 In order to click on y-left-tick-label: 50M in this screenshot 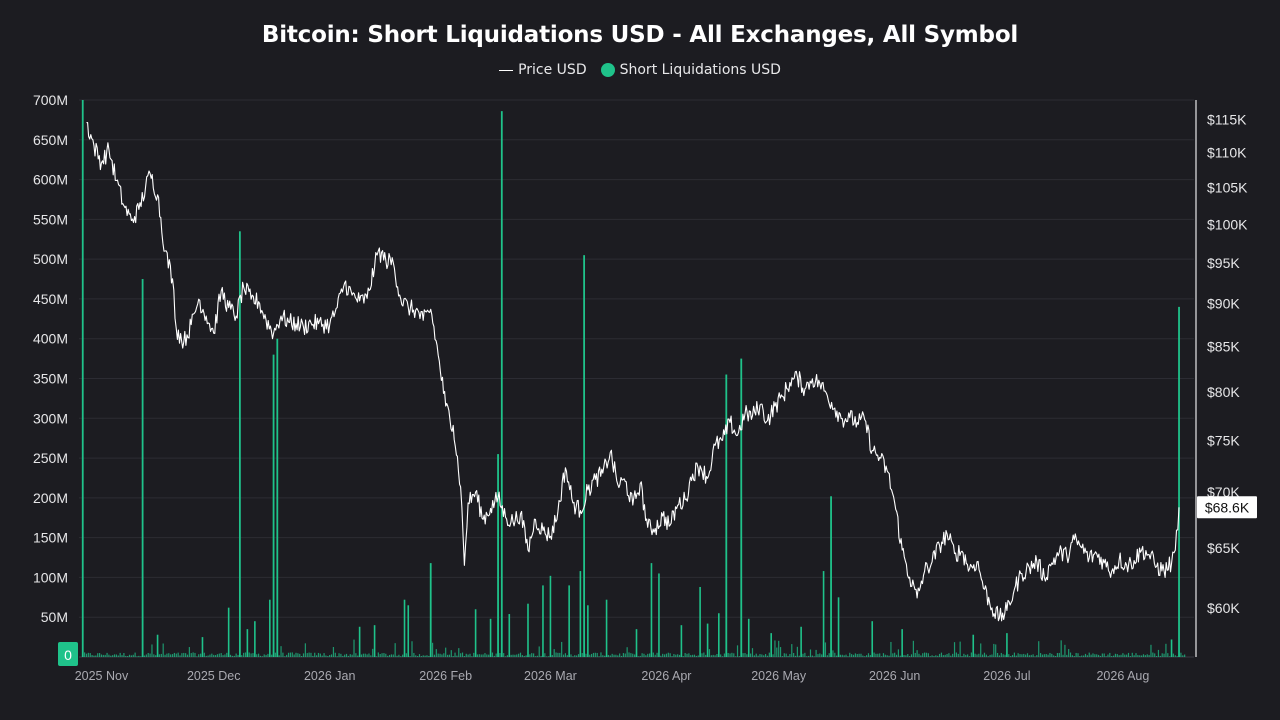, I will do `click(54, 617)`.